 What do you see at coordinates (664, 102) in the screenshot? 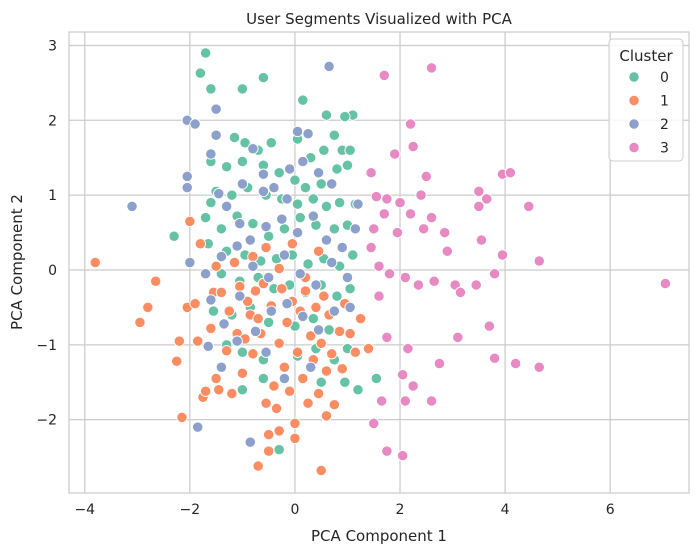
I see `legend-label: 1` at bounding box center [664, 102].